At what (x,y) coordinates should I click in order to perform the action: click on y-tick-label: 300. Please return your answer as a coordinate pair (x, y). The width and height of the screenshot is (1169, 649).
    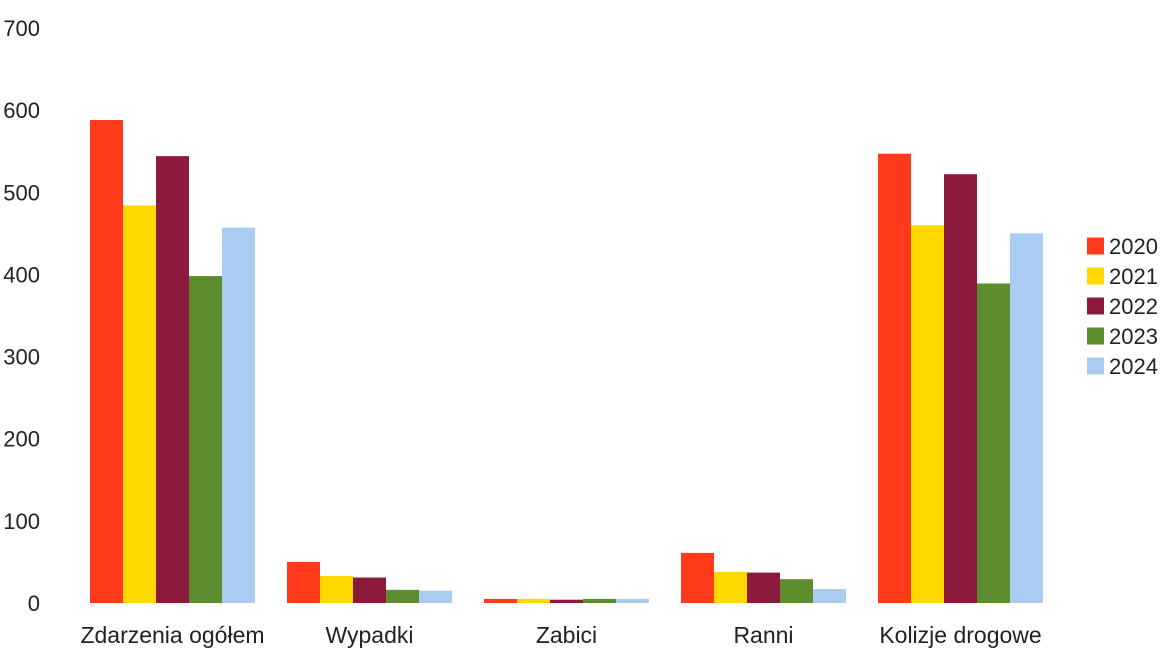
    Looking at the image, I should click on (21, 357).